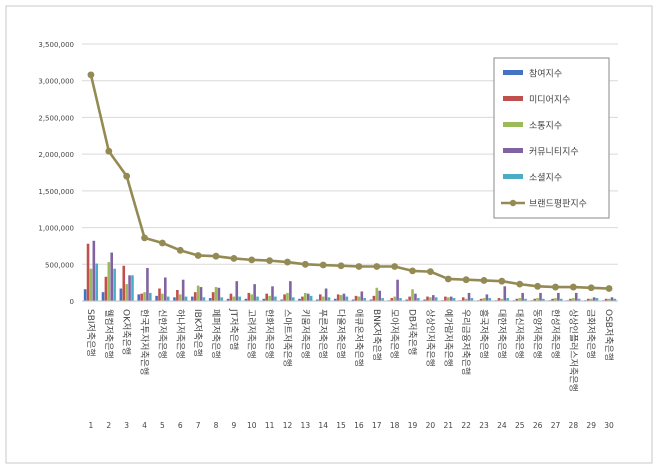  Describe the element at coordinates (431, 425) in the screenshot. I see `rank-label: 20` at that location.